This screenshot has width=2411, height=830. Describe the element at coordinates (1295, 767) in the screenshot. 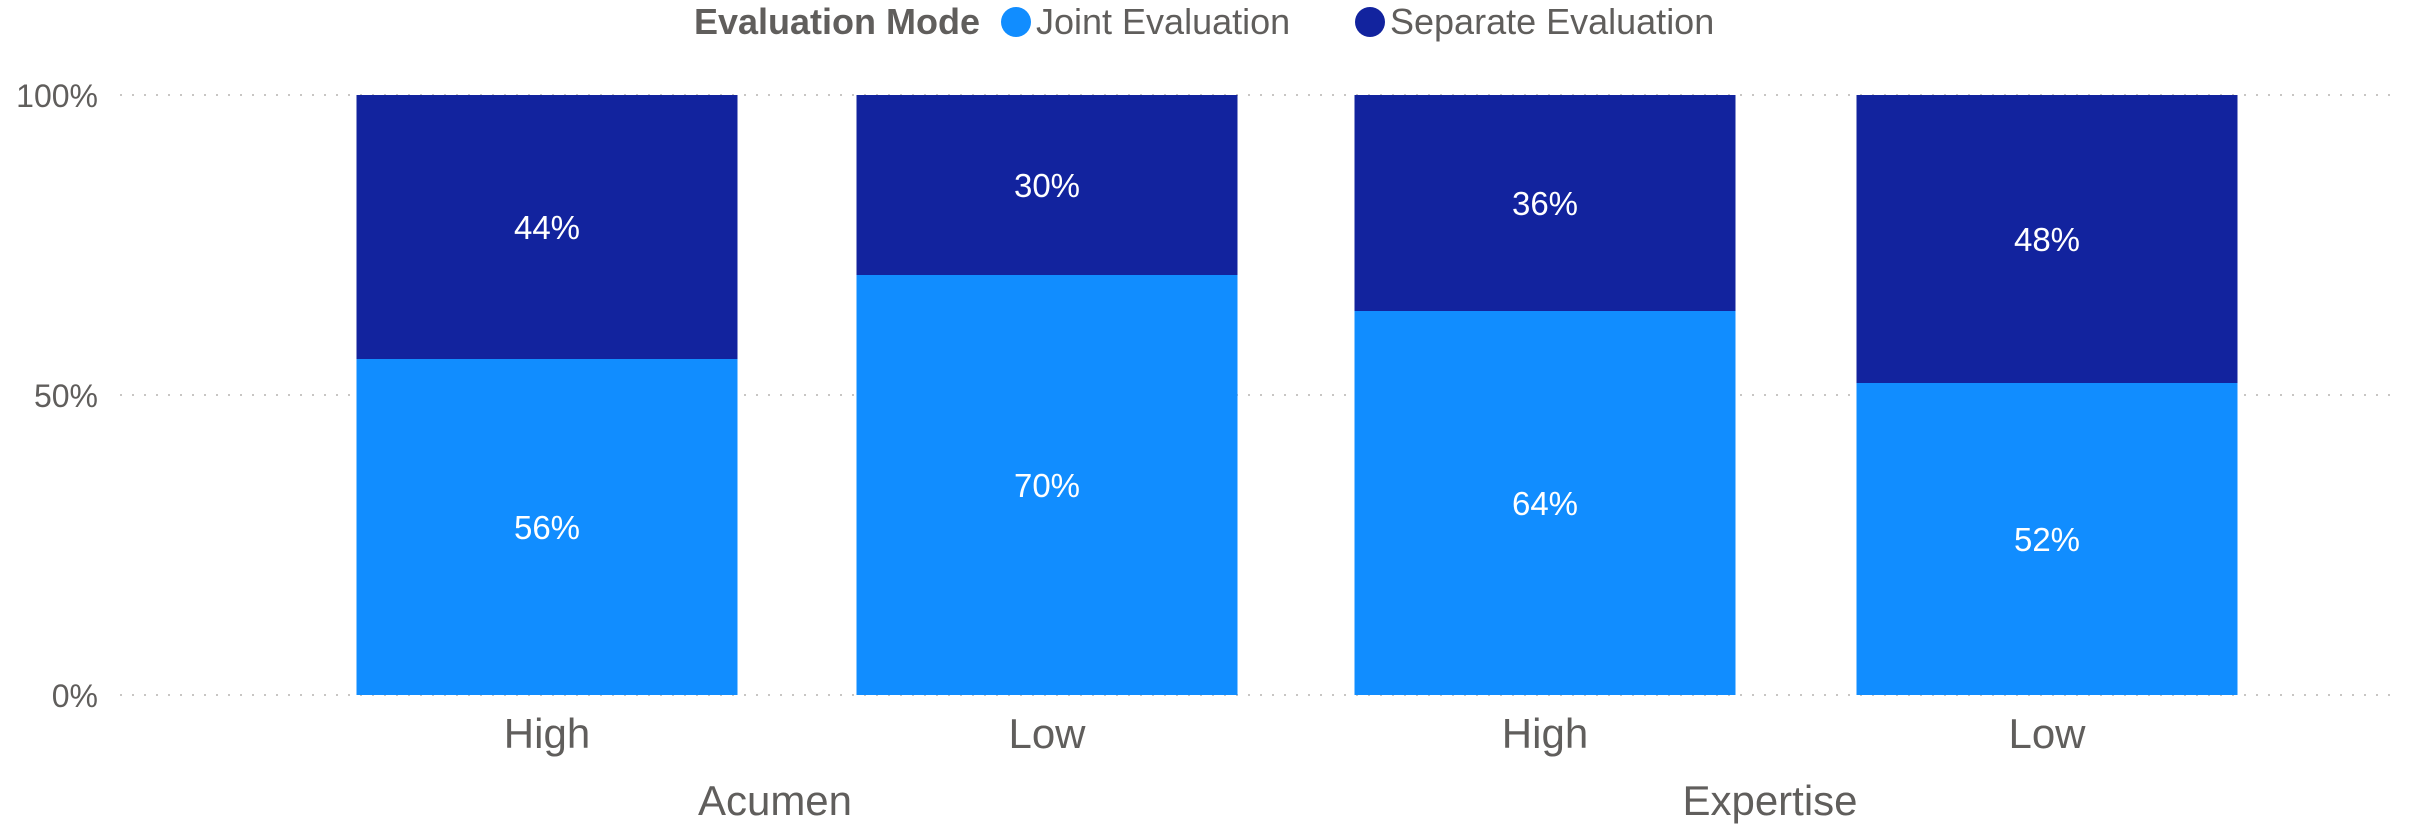

I see `x-axis: High Low High Low Acumen Expertise` at that location.